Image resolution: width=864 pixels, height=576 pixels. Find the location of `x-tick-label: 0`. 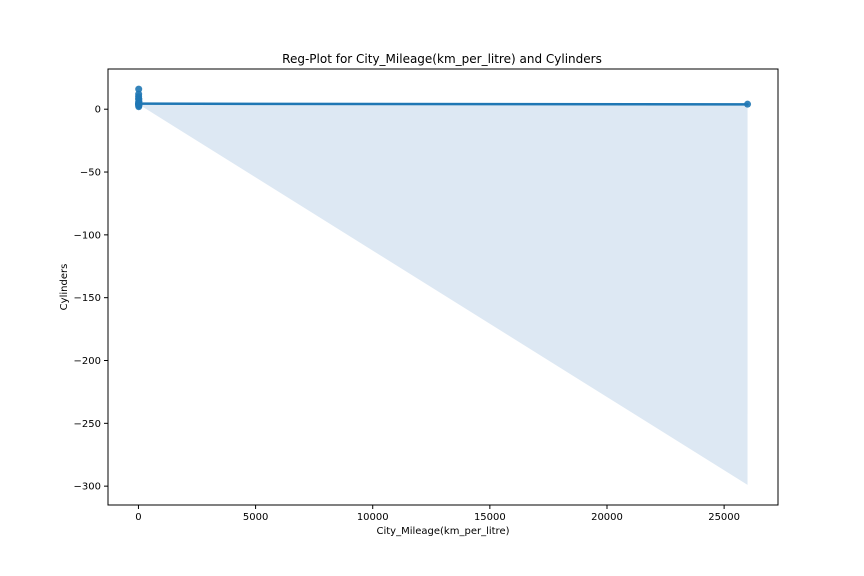

x-tick-label: 0 is located at coordinates (138, 517).